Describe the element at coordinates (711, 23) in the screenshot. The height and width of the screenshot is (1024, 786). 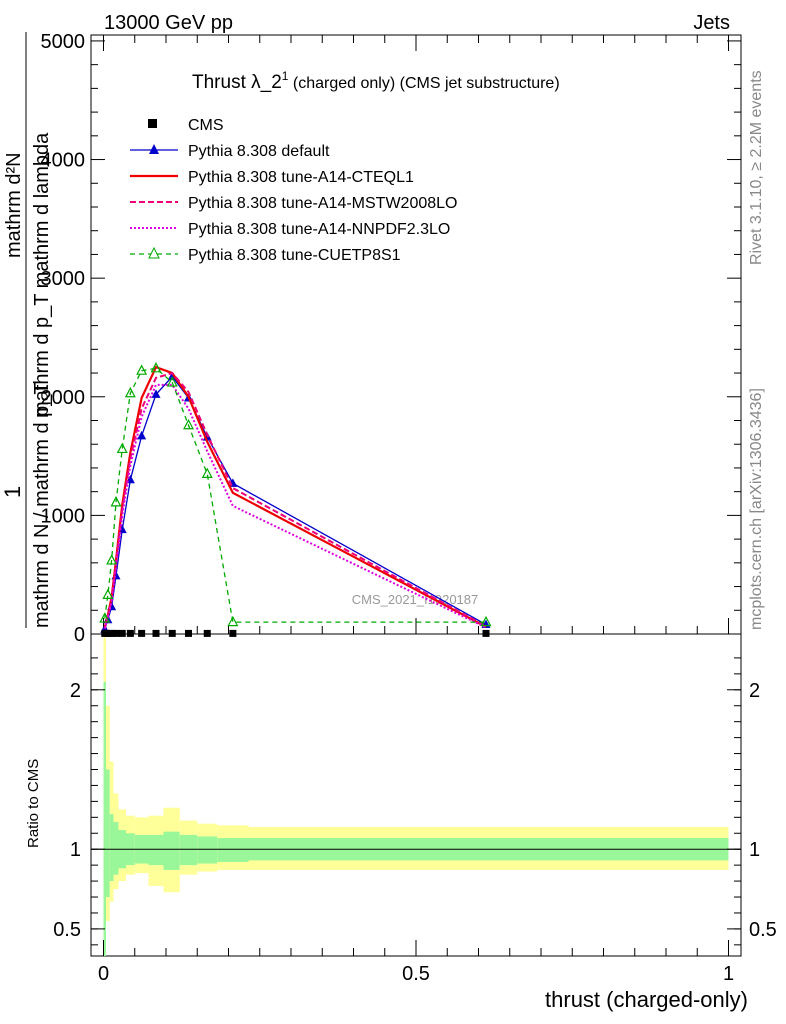
I see `header-jets: Jets` at that location.